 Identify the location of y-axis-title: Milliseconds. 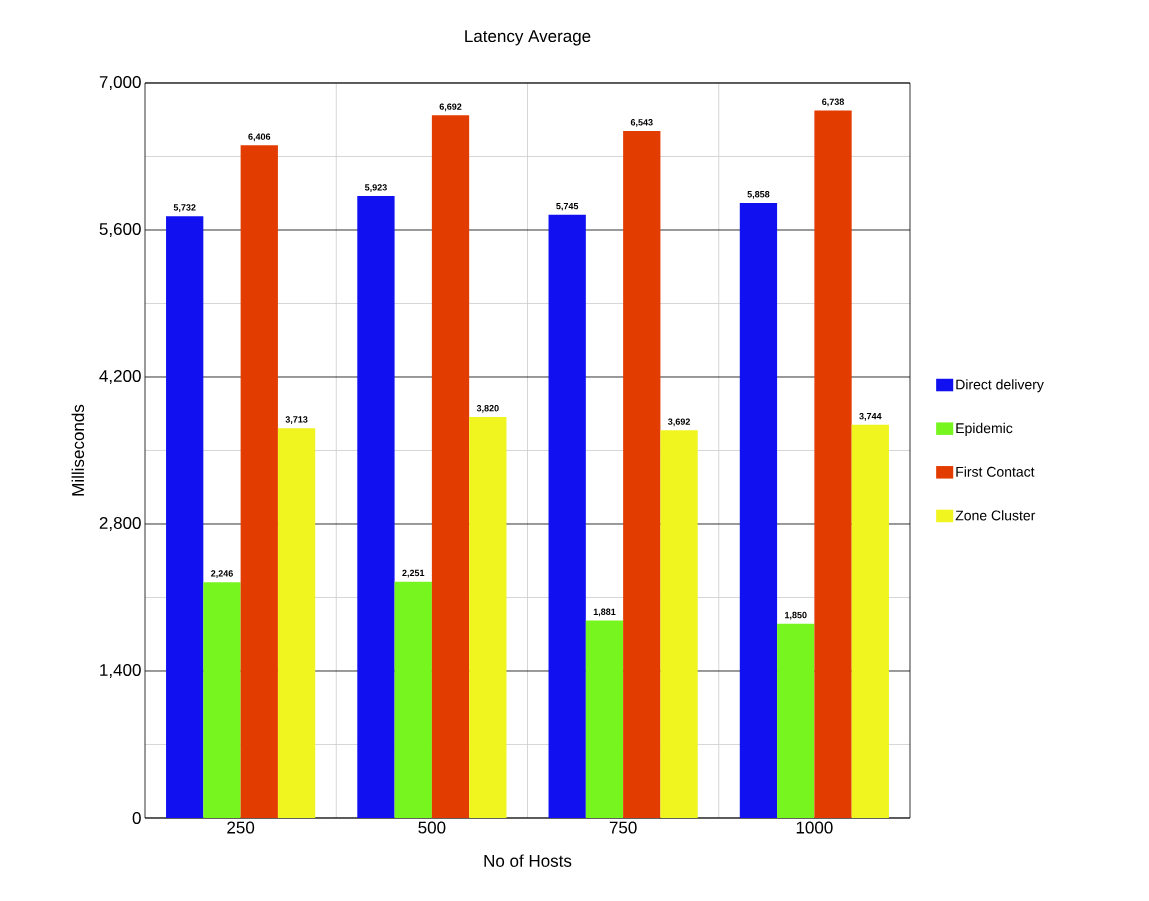
(78, 450).